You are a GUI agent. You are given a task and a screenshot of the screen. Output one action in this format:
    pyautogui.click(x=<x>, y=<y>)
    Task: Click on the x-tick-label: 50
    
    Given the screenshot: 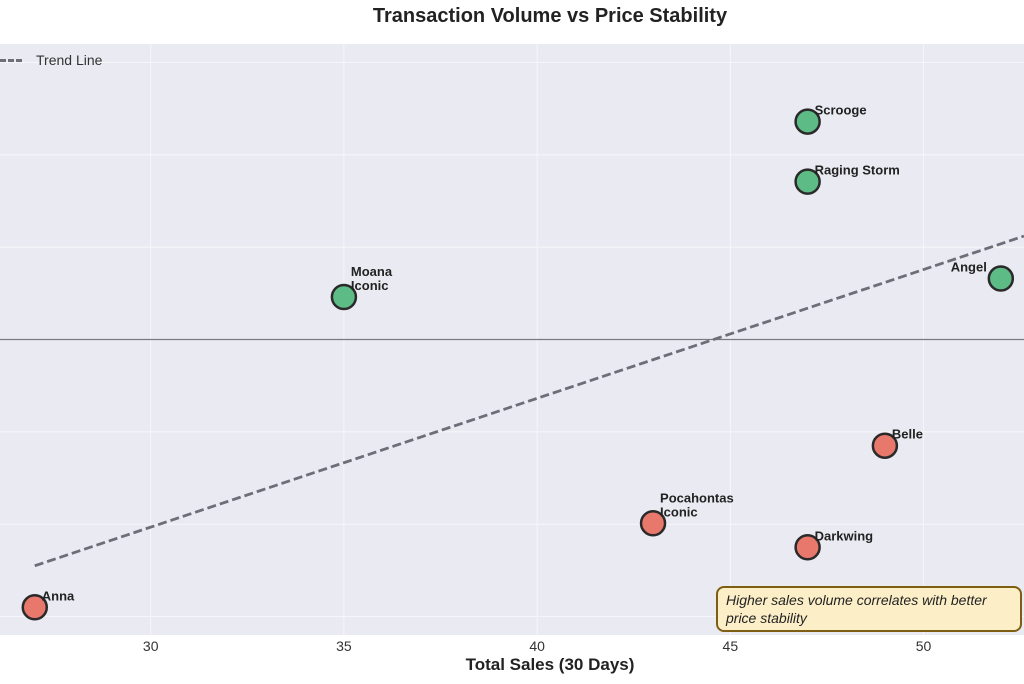 What is the action you would take?
    pyautogui.click(x=924, y=646)
    